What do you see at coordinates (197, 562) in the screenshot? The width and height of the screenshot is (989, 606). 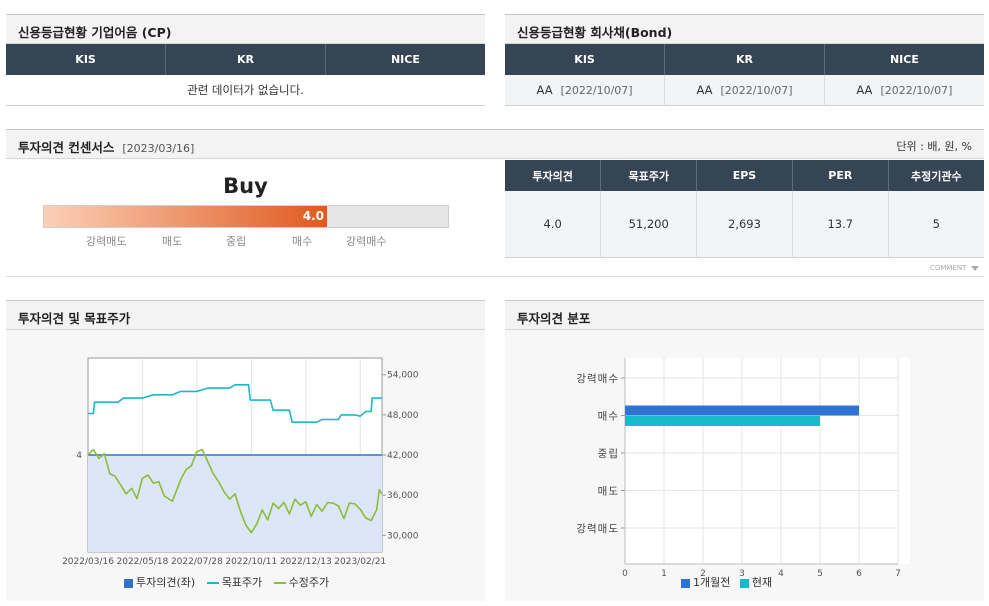 I see `x-tick-label: 2022/07/28` at bounding box center [197, 562].